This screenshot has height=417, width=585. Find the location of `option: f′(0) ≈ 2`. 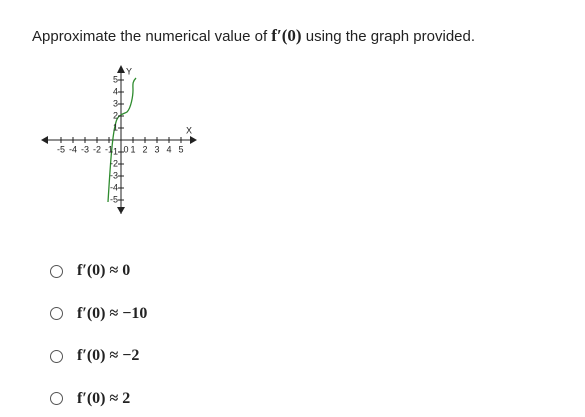

option: f′(0) ≈ 2 is located at coordinates (90, 399).